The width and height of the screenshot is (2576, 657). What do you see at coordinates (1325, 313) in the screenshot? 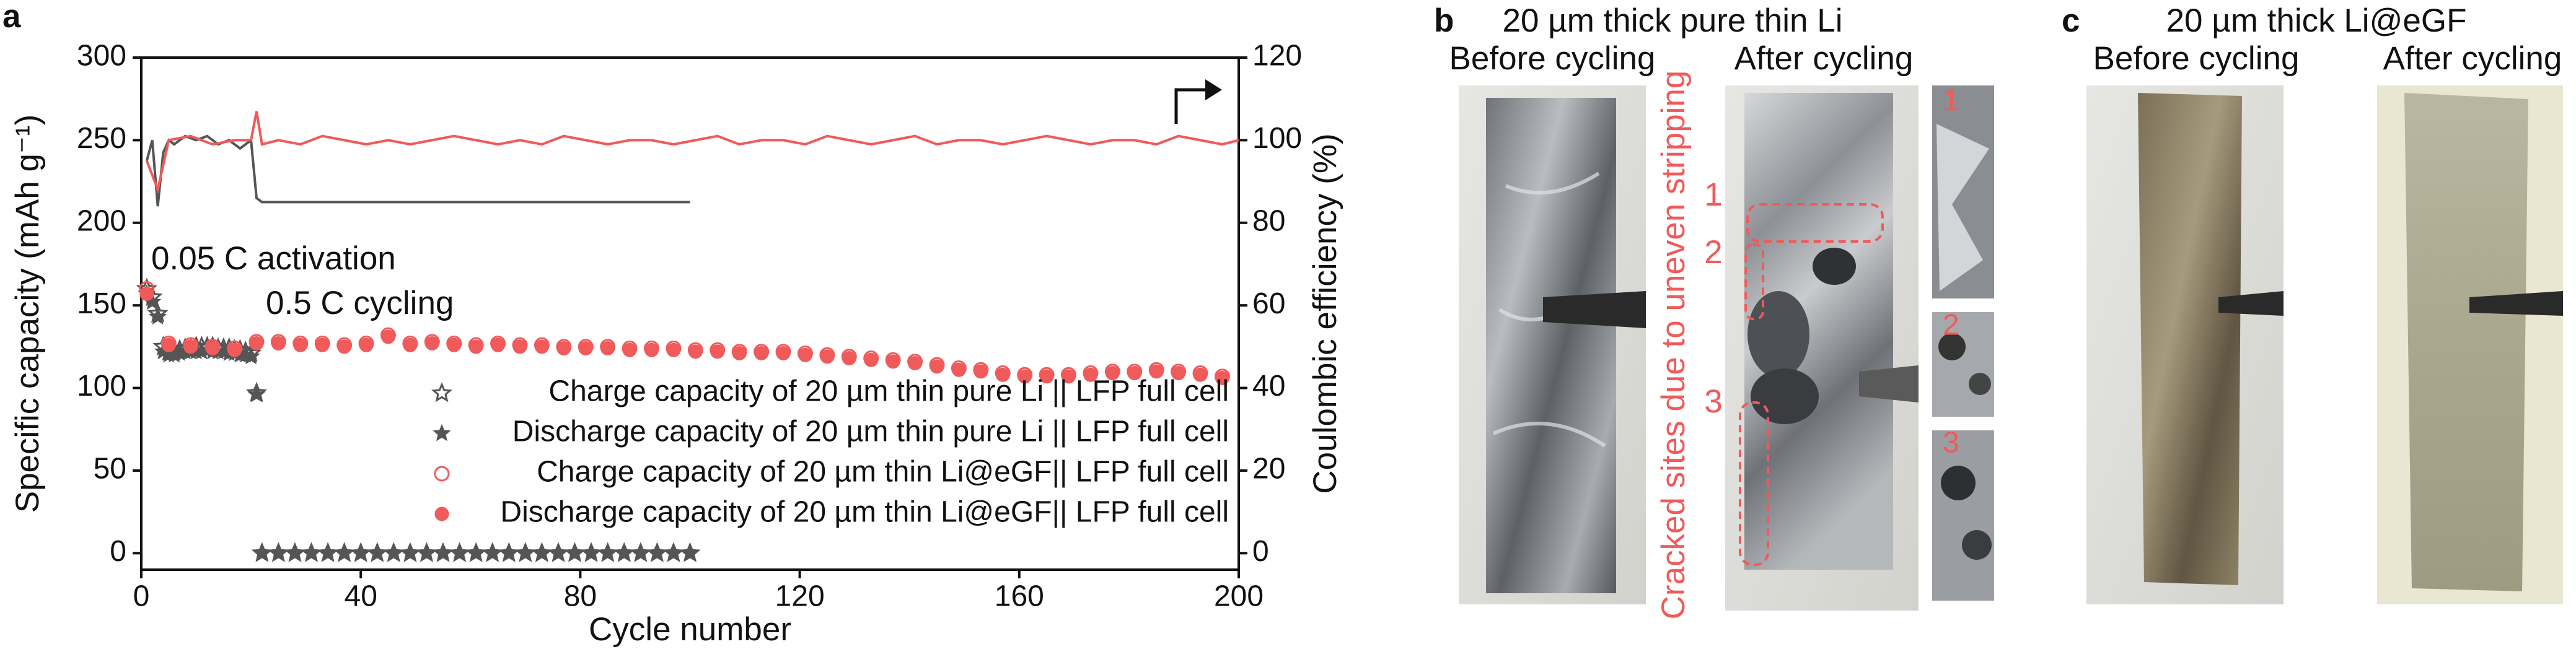
I see `y2-axis-title: Coulombic efficiency (%)` at bounding box center [1325, 313].